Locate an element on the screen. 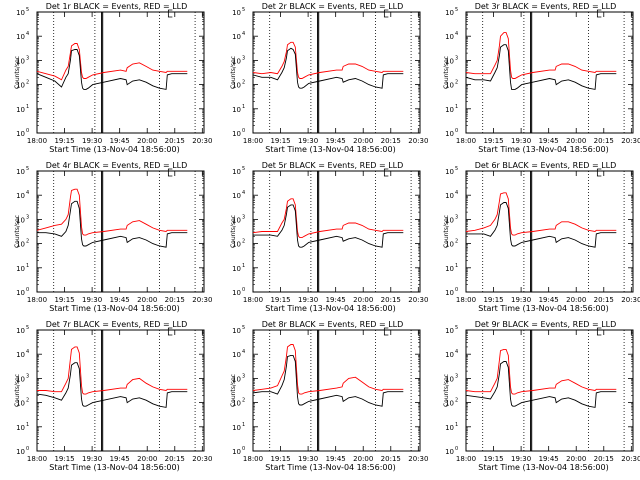 The width and height of the screenshot is (640, 480). panel-title: Det 8r BLACK = Events, RED = LLD is located at coordinates (333, 324).